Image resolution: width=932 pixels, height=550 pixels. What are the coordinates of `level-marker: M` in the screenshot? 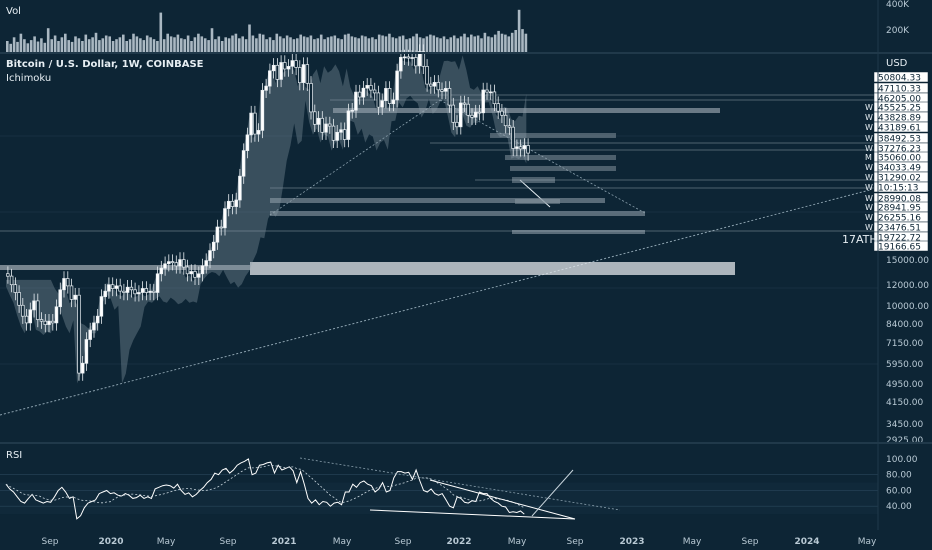 It's located at (868, 157).